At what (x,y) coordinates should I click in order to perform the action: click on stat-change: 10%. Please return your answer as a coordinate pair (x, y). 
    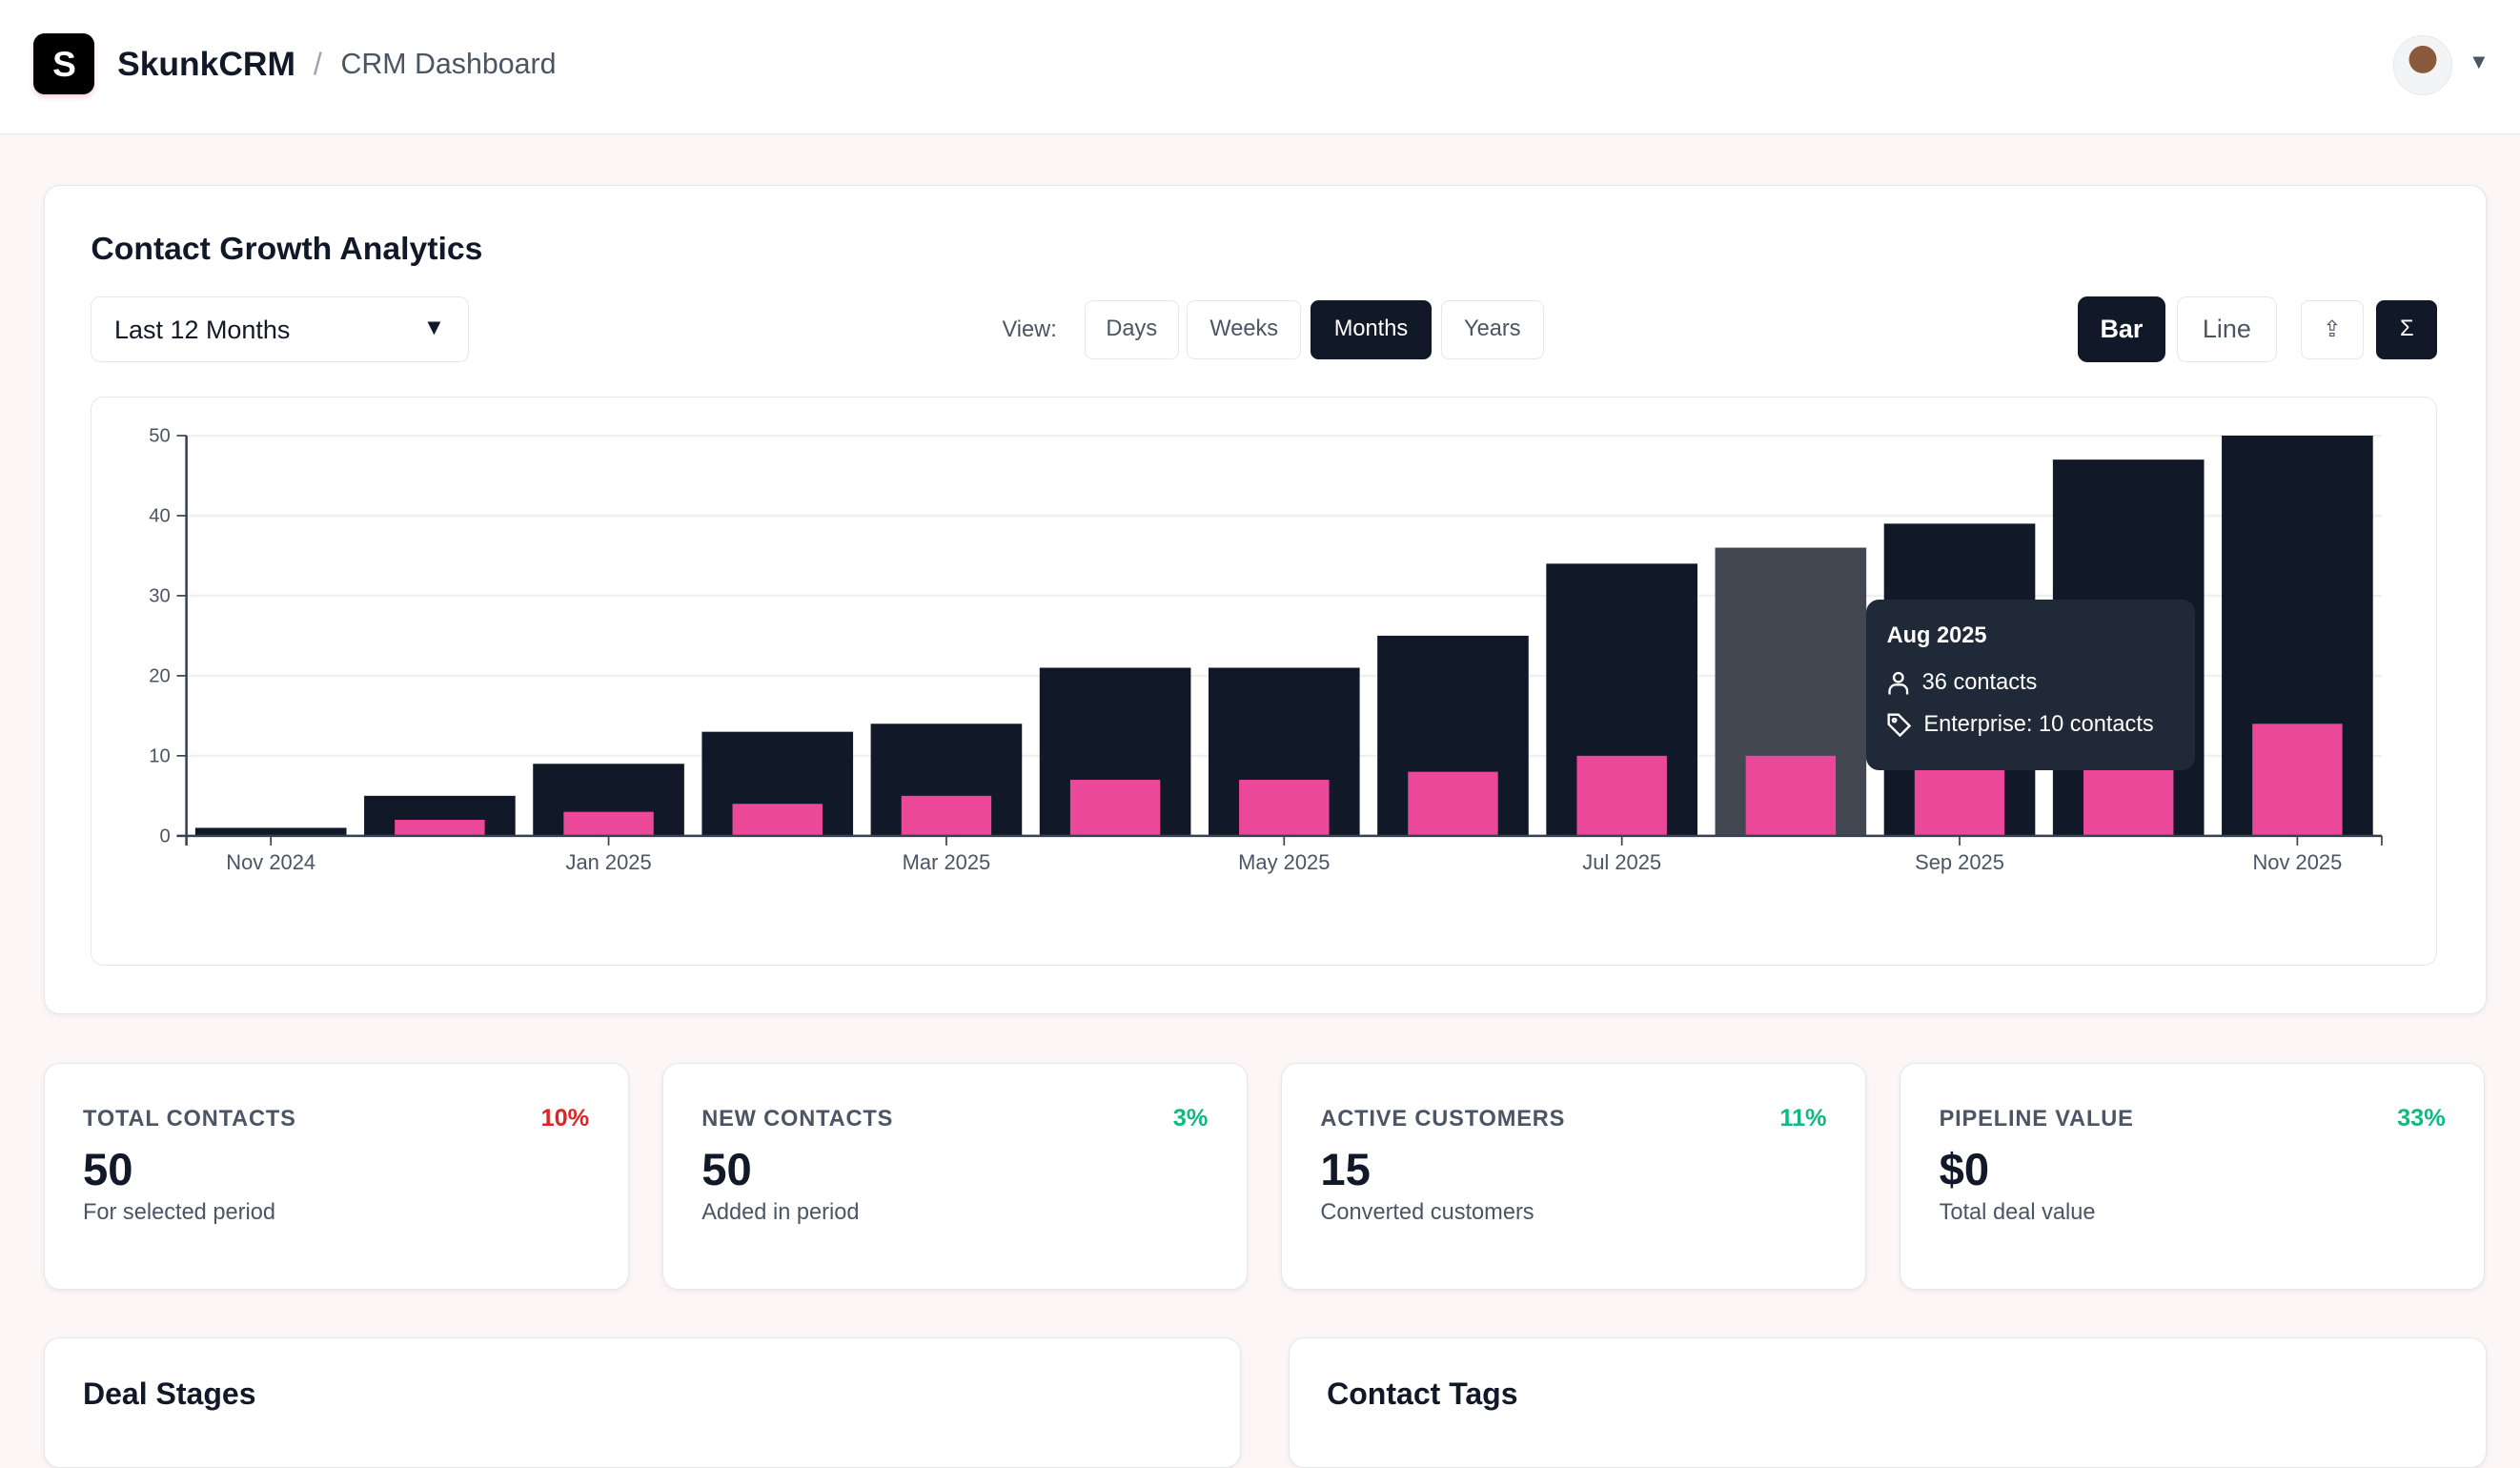
    Looking at the image, I should click on (565, 1118).